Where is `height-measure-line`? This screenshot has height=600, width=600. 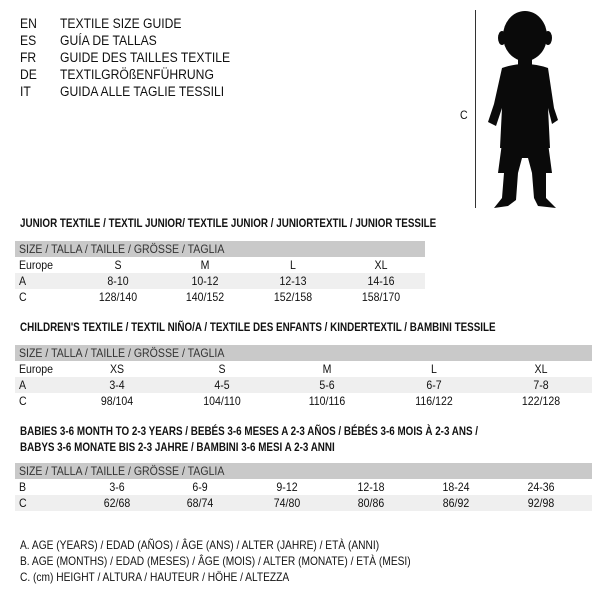
height-measure-line is located at coordinates (475, 109).